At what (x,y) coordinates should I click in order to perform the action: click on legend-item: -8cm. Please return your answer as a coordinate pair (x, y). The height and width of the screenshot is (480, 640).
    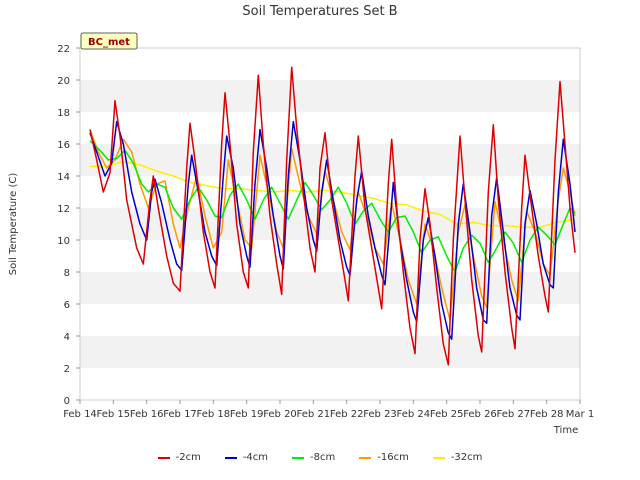
    Looking at the image, I should click on (313, 457).